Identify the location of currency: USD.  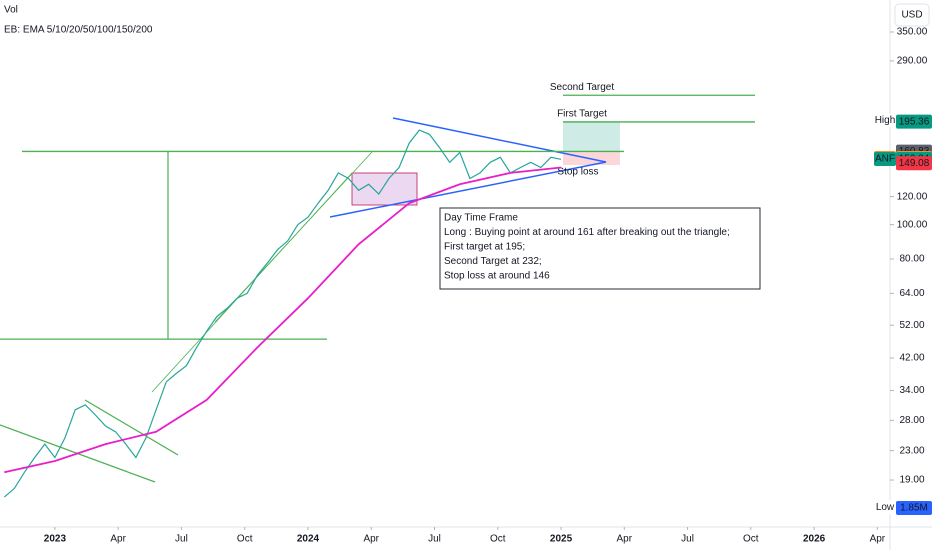
(911, 15).